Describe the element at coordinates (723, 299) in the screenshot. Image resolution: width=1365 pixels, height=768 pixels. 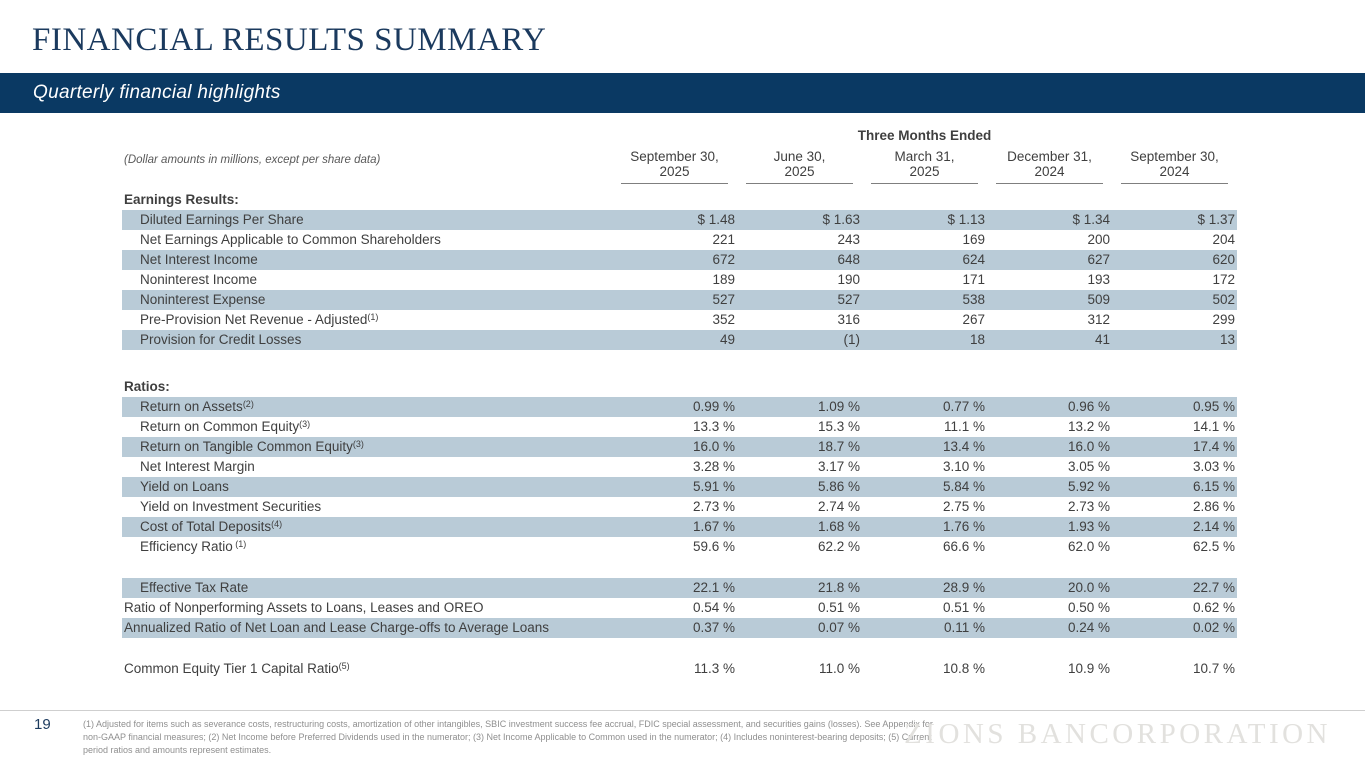
I see `cell-value: 527` at that location.